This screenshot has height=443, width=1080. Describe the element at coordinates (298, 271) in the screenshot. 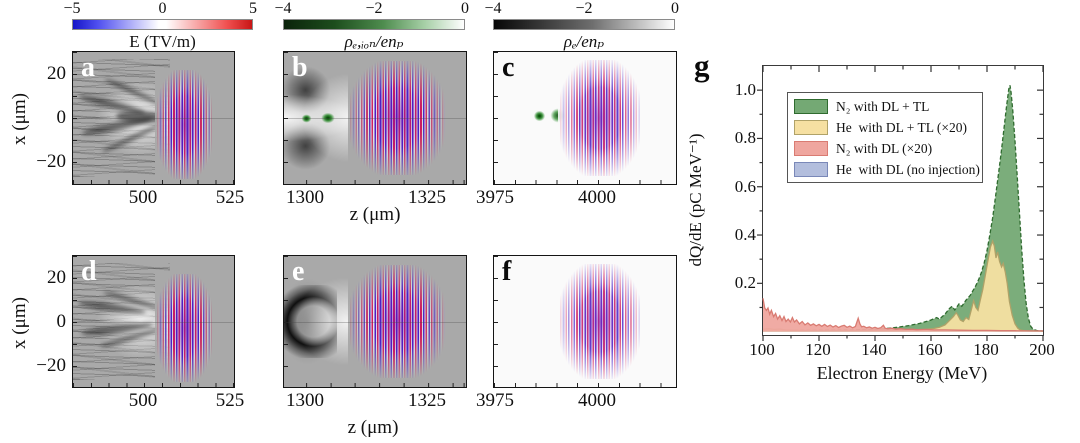

I see `panel-label: e` at that location.